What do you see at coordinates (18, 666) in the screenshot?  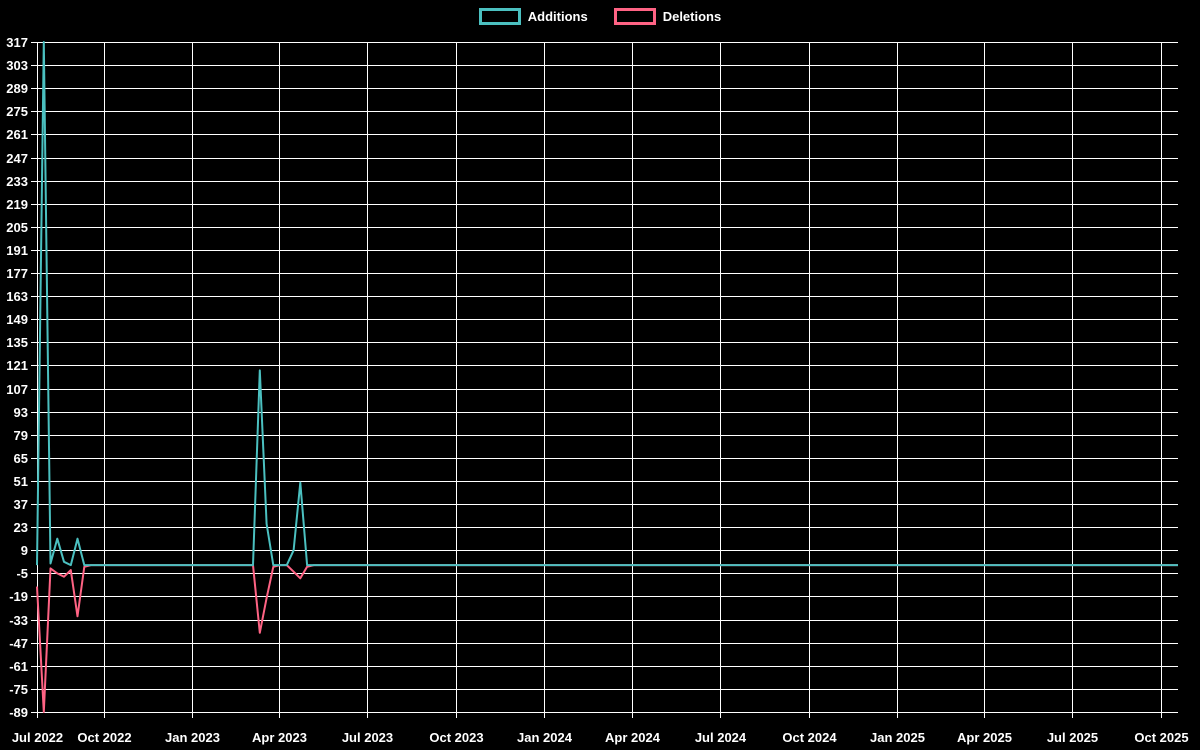 I see `y-tick-label: -61` at bounding box center [18, 666].